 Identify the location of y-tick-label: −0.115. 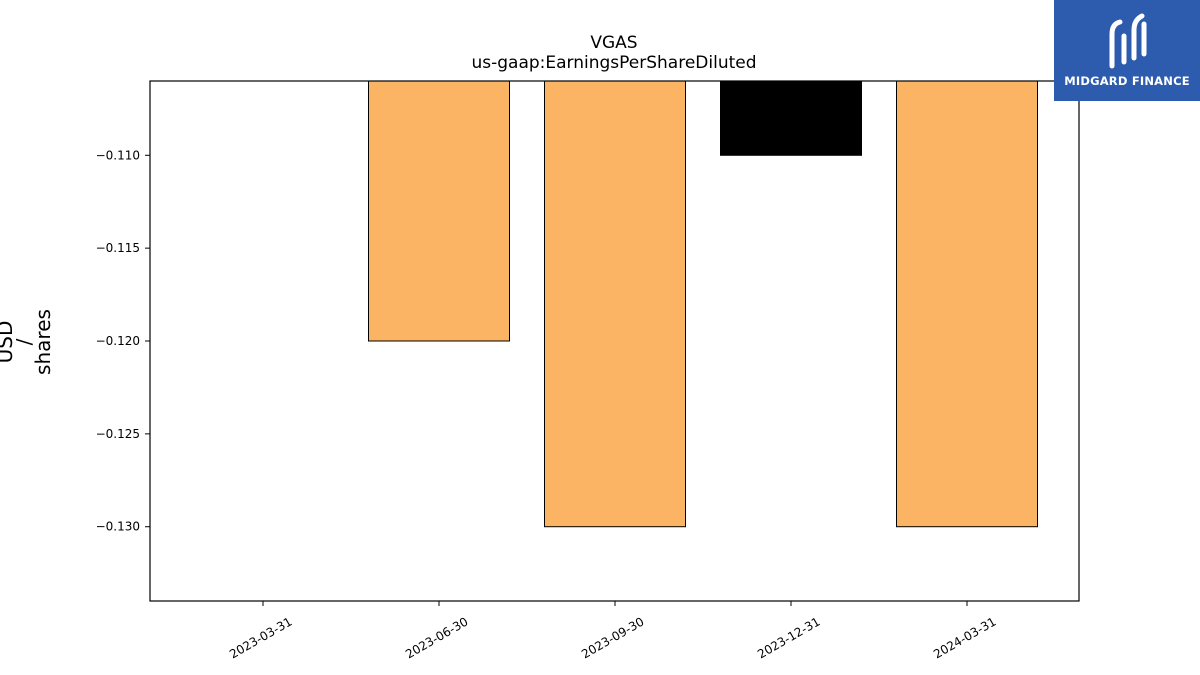
(118, 248).